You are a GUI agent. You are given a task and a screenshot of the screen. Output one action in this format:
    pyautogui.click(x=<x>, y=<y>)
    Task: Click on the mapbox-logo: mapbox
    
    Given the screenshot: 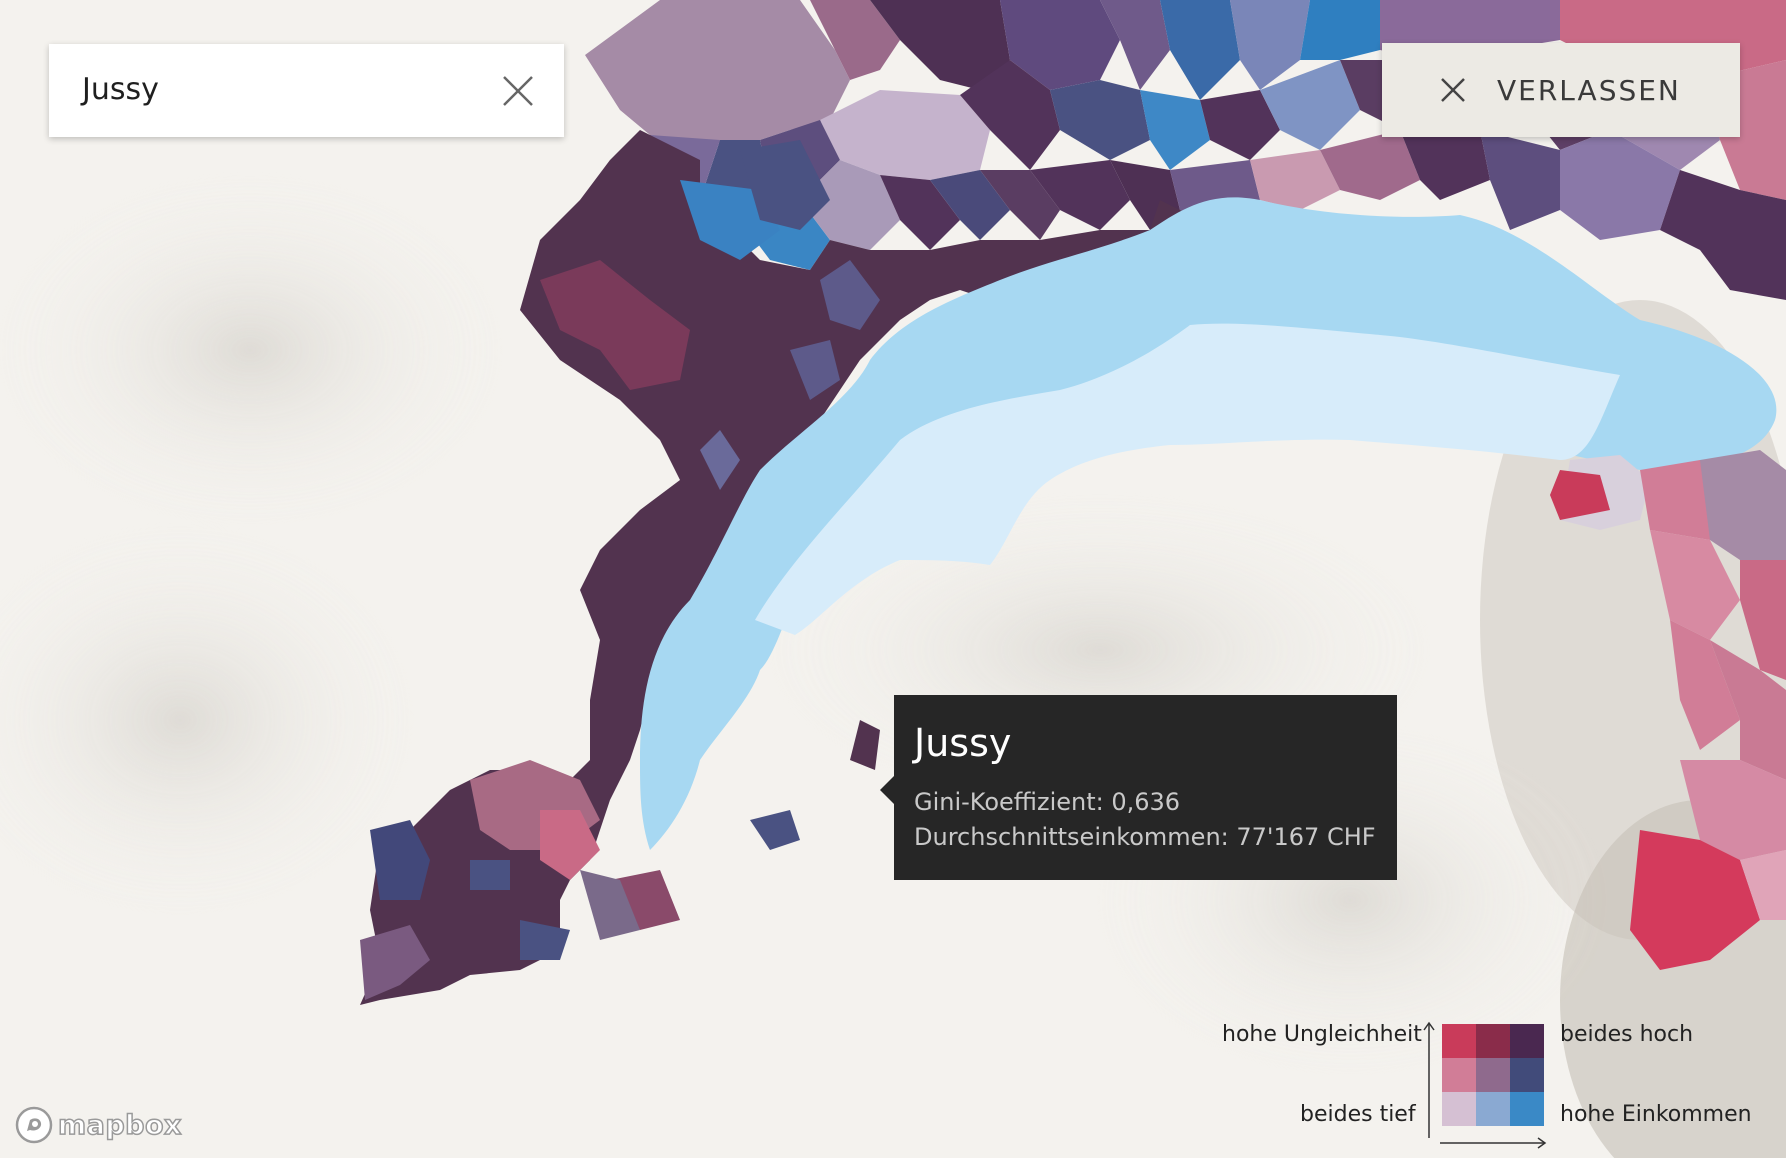 What is the action you would take?
    pyautogui.click(x=98, y=1125)
    